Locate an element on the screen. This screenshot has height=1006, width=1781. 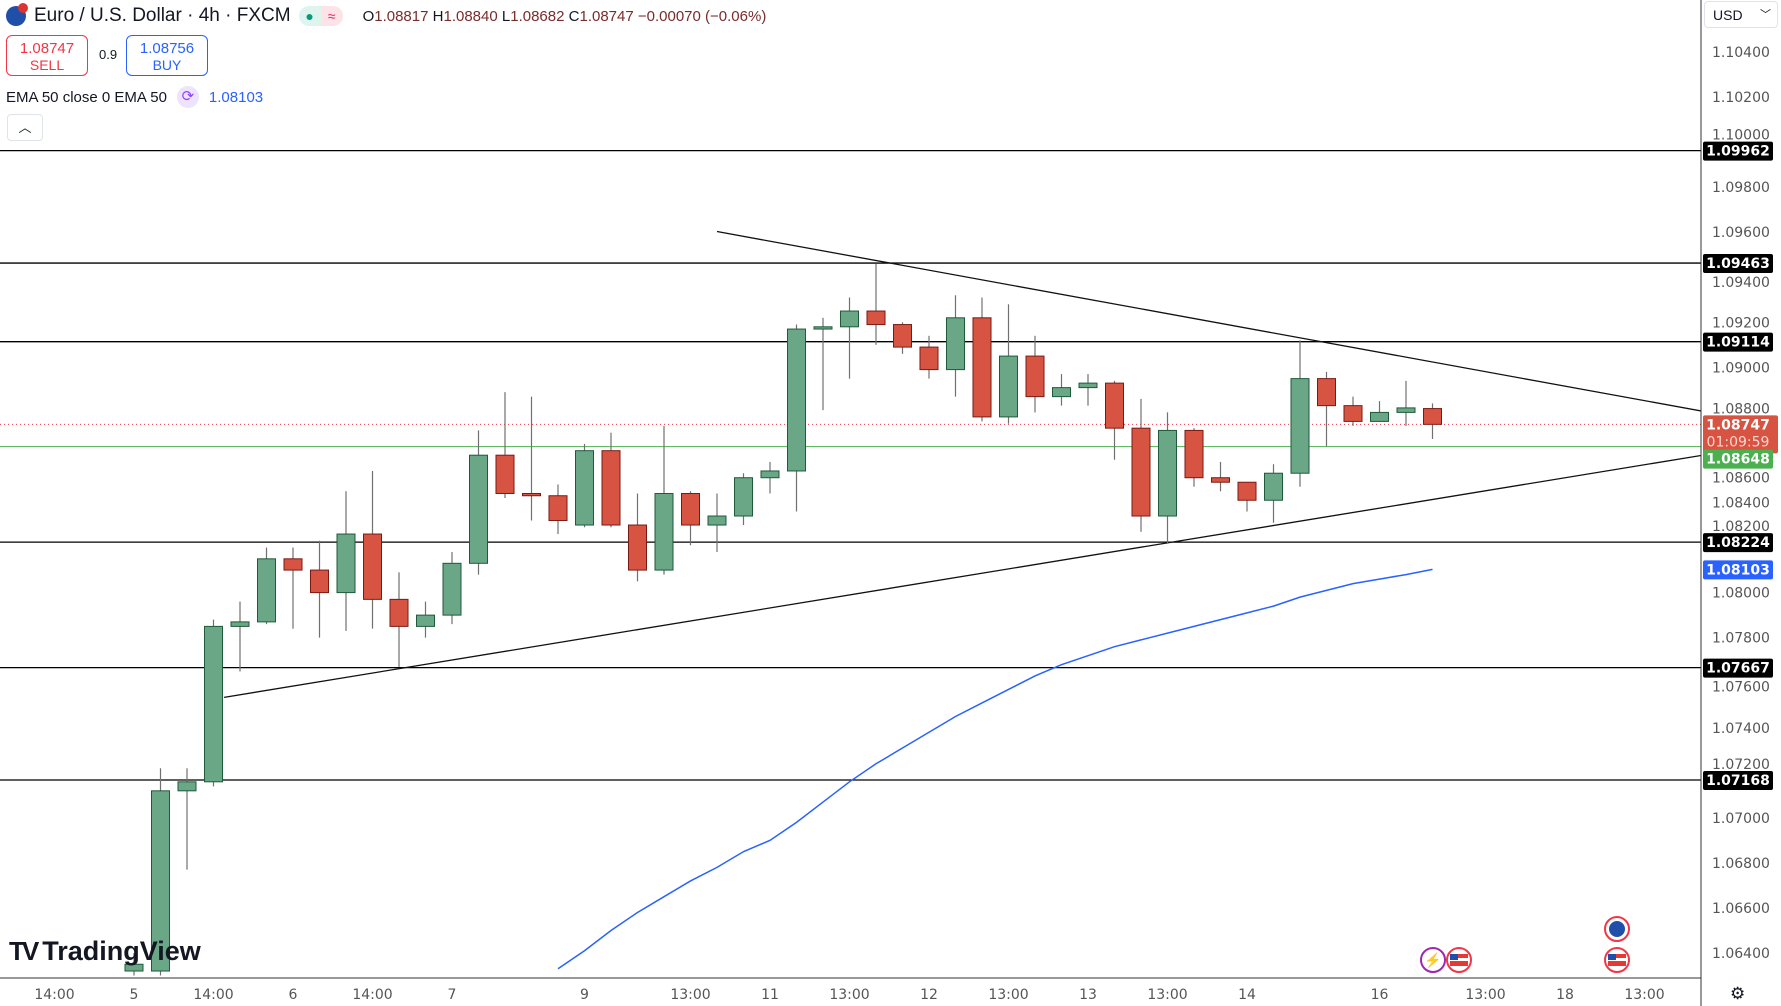
ema-price-label: 1.08103 is located at coordinates (1738, 570).